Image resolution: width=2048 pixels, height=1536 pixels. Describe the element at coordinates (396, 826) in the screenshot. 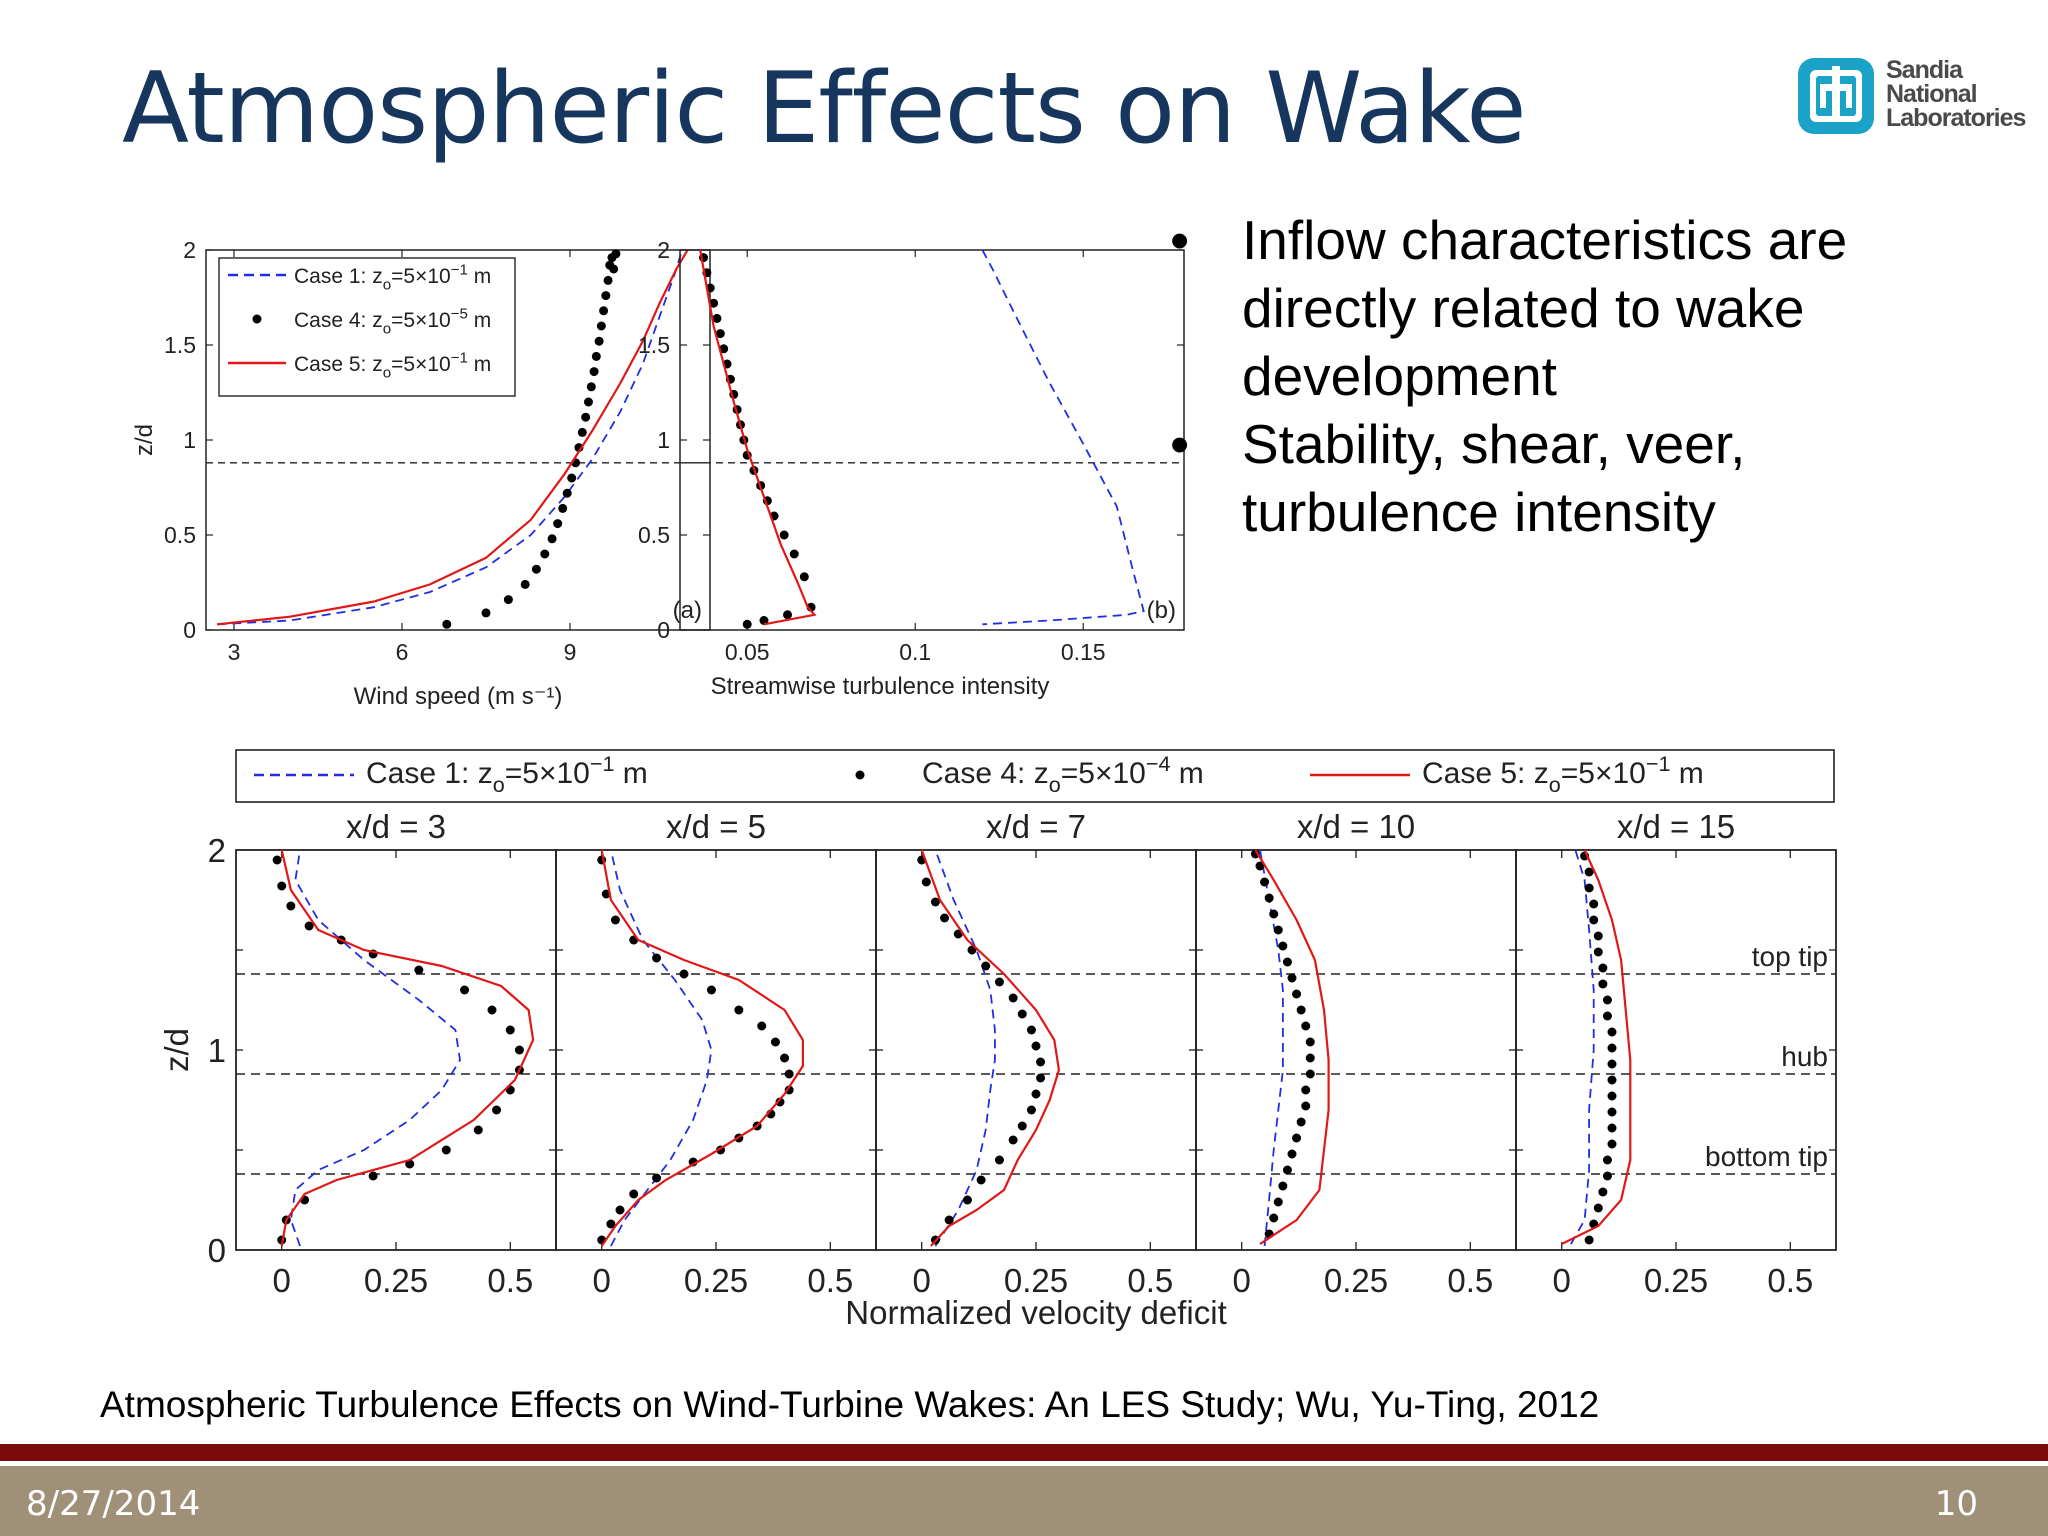

I see `panel-title: x/d = 3` at that location.